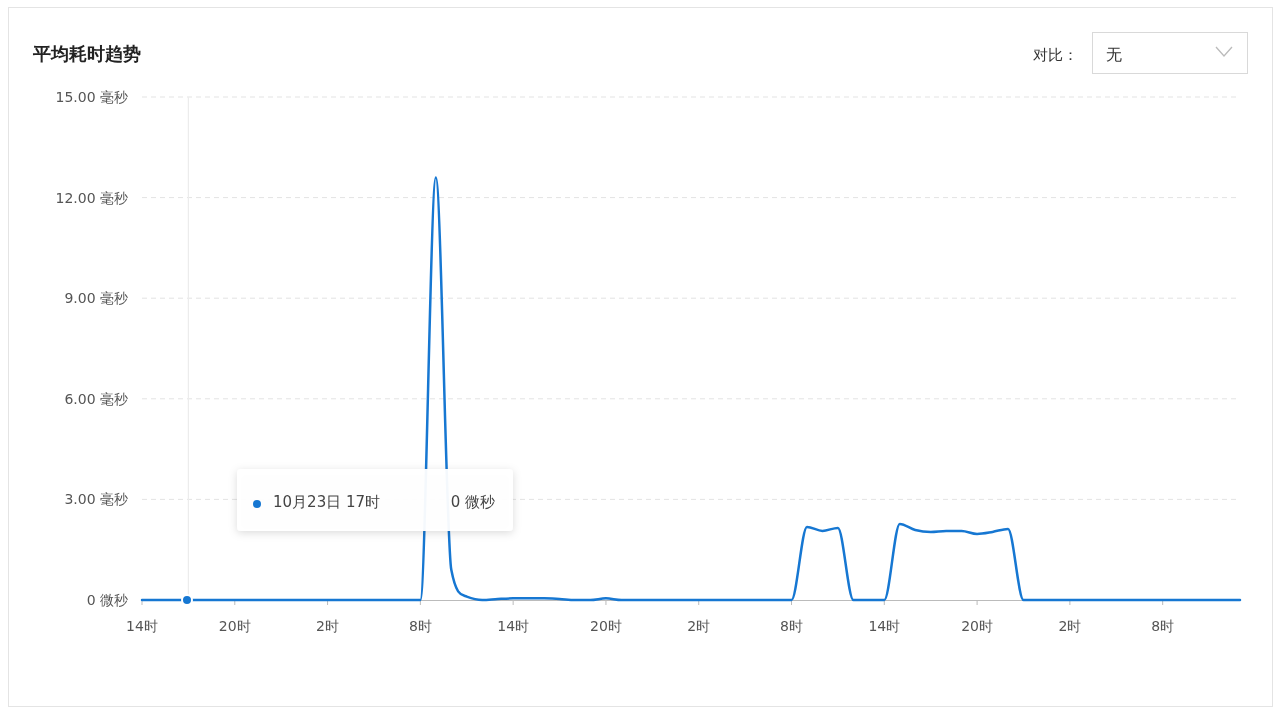  Describe the element at coordinates (1055, 55) in the screenshot. I see `text: 对比：` at that location.